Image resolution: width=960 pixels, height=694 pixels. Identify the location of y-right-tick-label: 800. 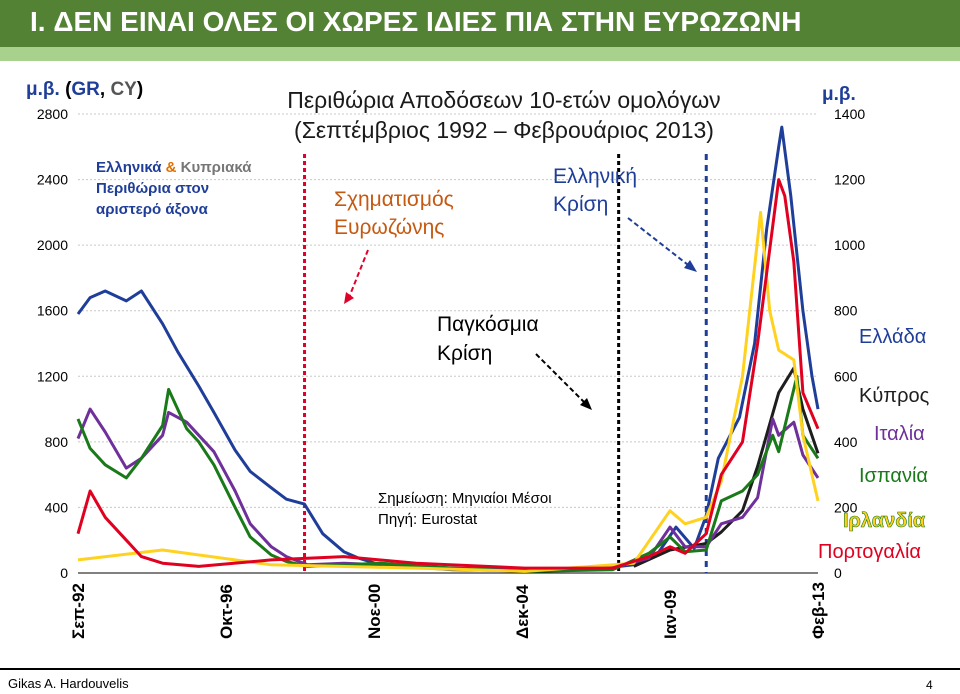
(846, 311).